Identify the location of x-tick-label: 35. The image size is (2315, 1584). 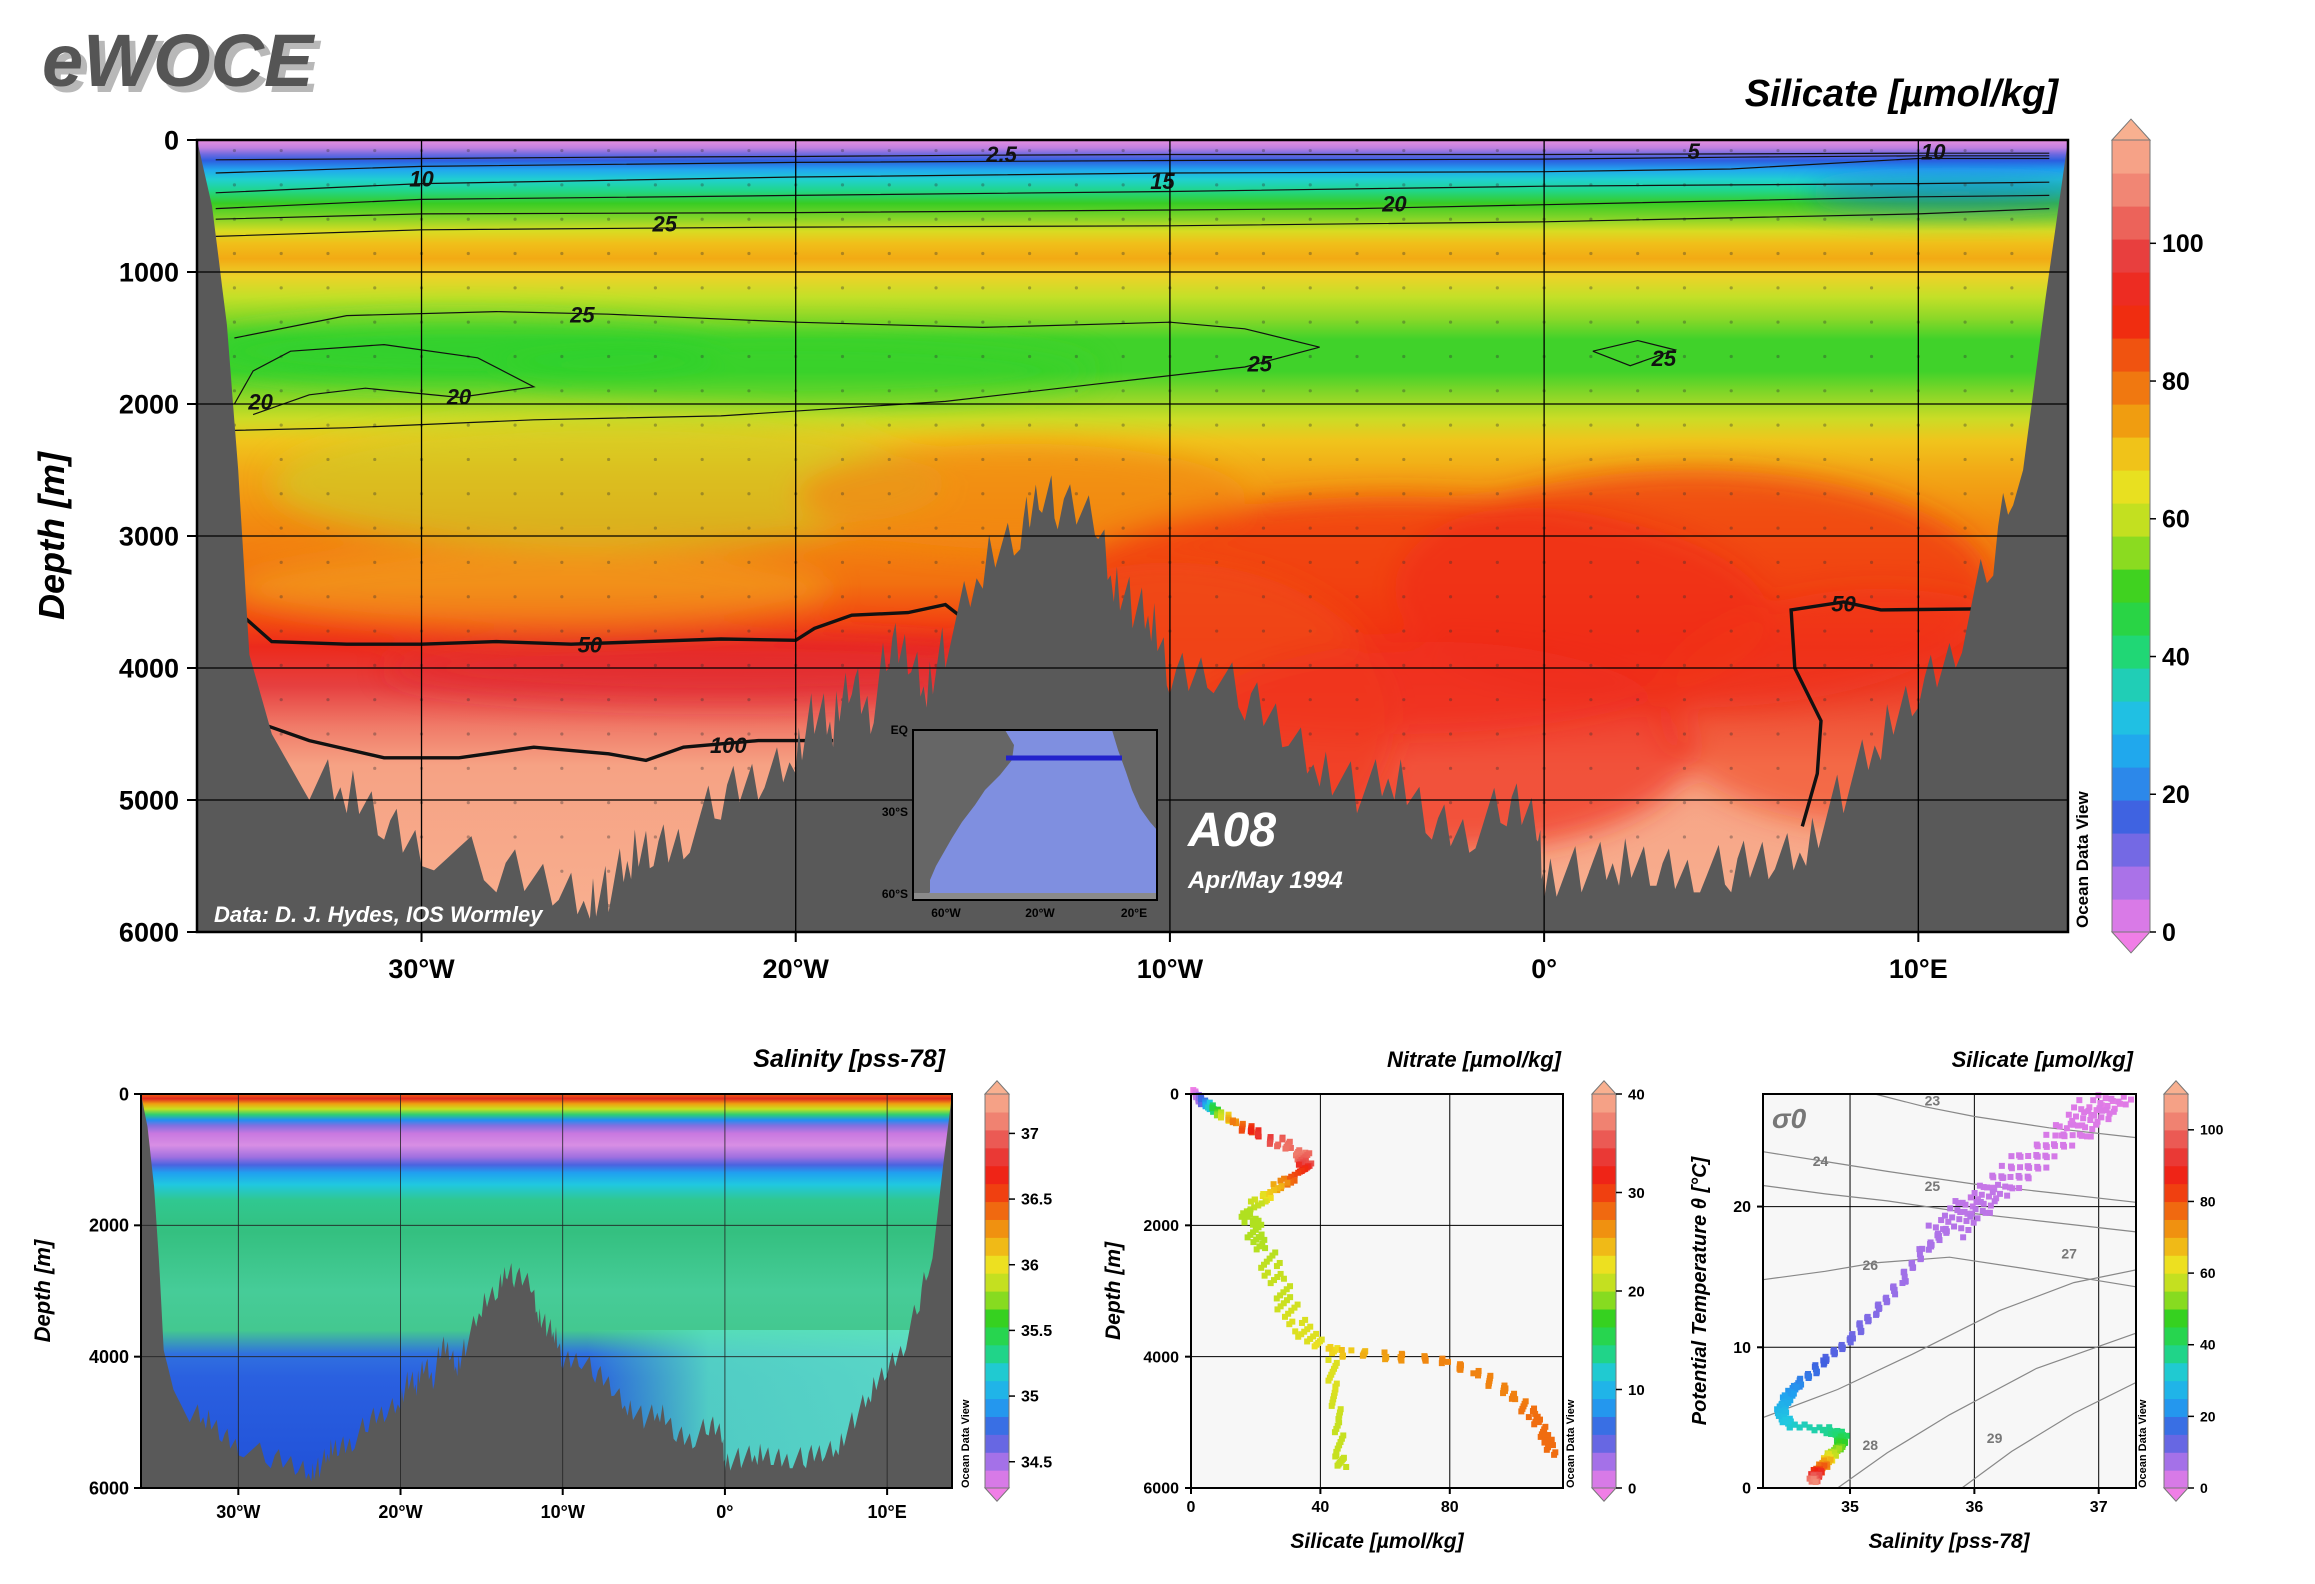
(1850, 1507).